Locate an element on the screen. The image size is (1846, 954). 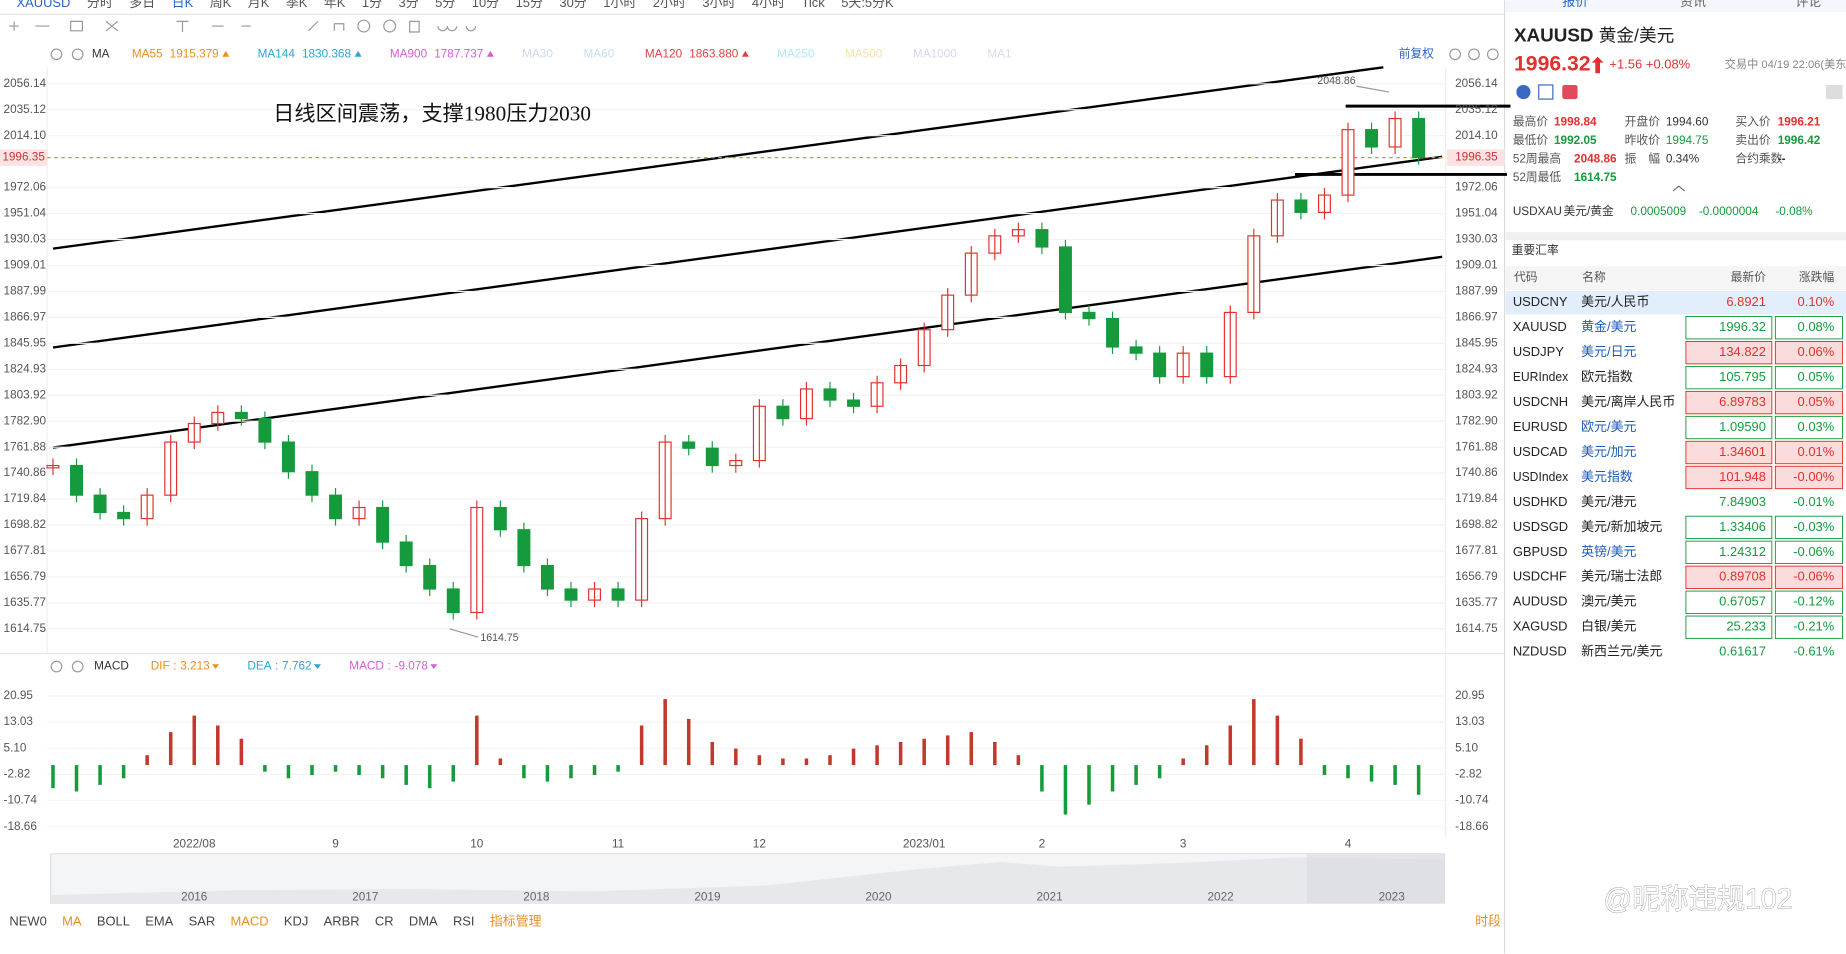
ma-name: MA1 is located at coordinates (999, 53).